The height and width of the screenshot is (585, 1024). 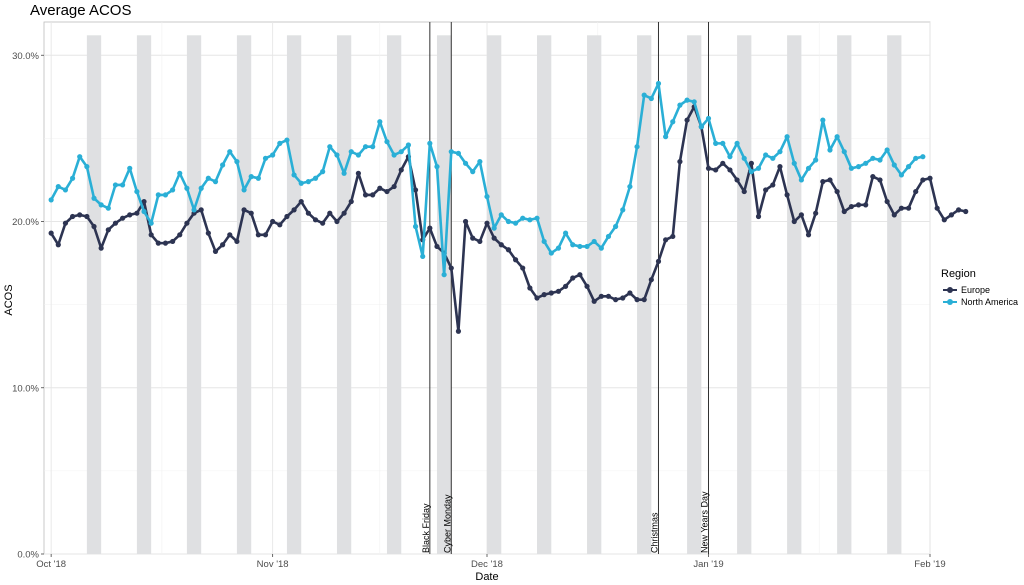 What do you see at coordinates (25, 56) in the screenshot?
I see `y-tick-label: 30.0%` at bounding box center [25, 56].